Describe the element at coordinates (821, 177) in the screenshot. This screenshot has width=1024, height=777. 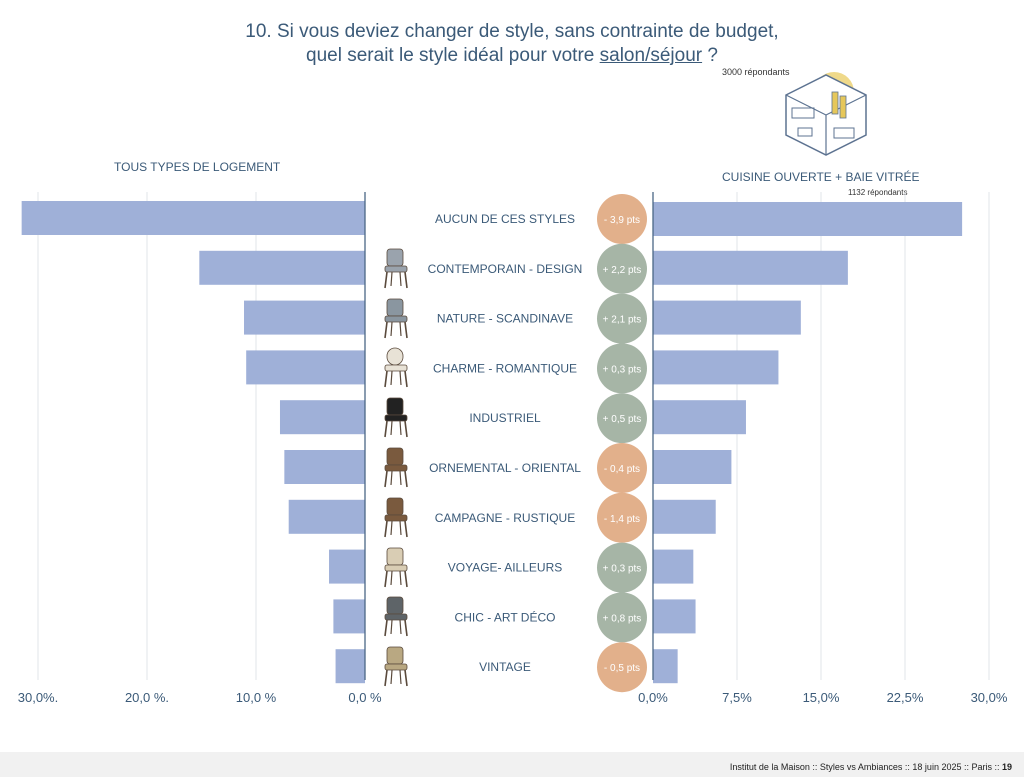
I see `right-panel-heading: CUISINE OUVERTE + BAIE VITRÉE` at that location.